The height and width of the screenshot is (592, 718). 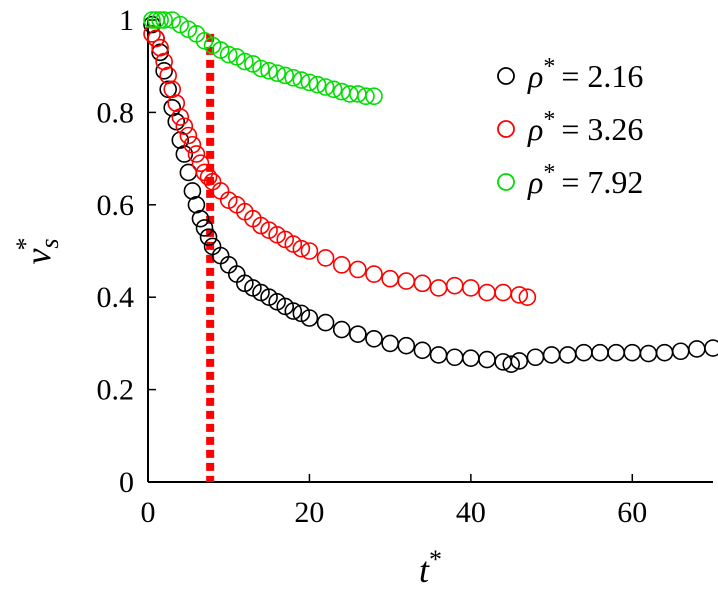 What do you see at coordinates (37, 250) in the screenshot?
I see `y-axis-label: vs*` at bounding box center [37, 250].